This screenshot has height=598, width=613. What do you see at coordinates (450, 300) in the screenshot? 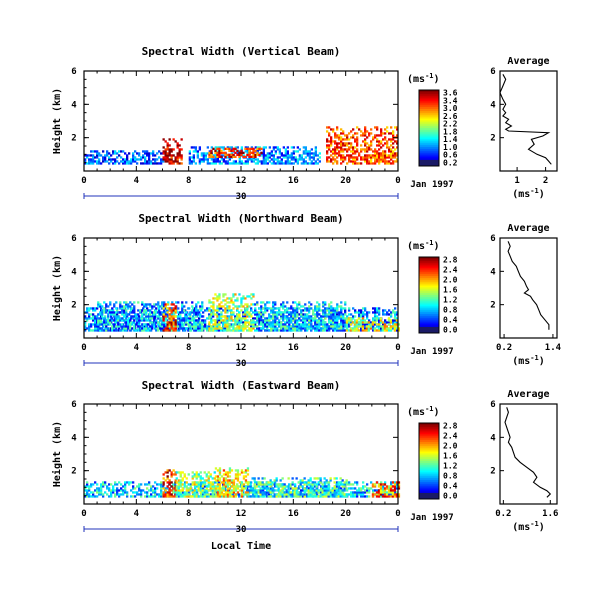
I see `colorbar-tick-label: 1.2` at bounding box center [450, 300].